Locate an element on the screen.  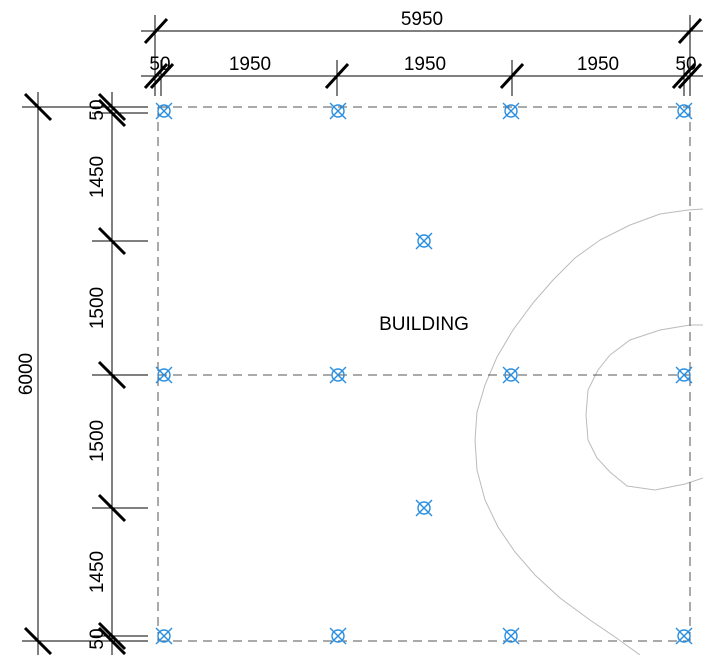
building-label: BUILDING is located at coordinates (424, 324).